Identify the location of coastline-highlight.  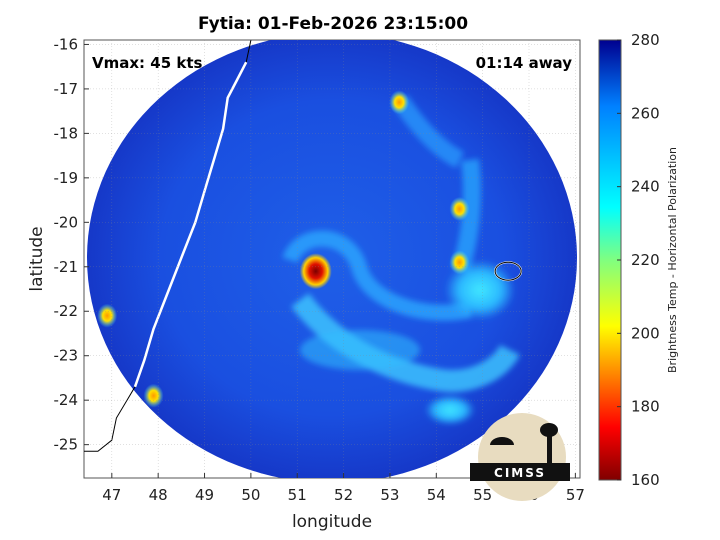
(190, 224).